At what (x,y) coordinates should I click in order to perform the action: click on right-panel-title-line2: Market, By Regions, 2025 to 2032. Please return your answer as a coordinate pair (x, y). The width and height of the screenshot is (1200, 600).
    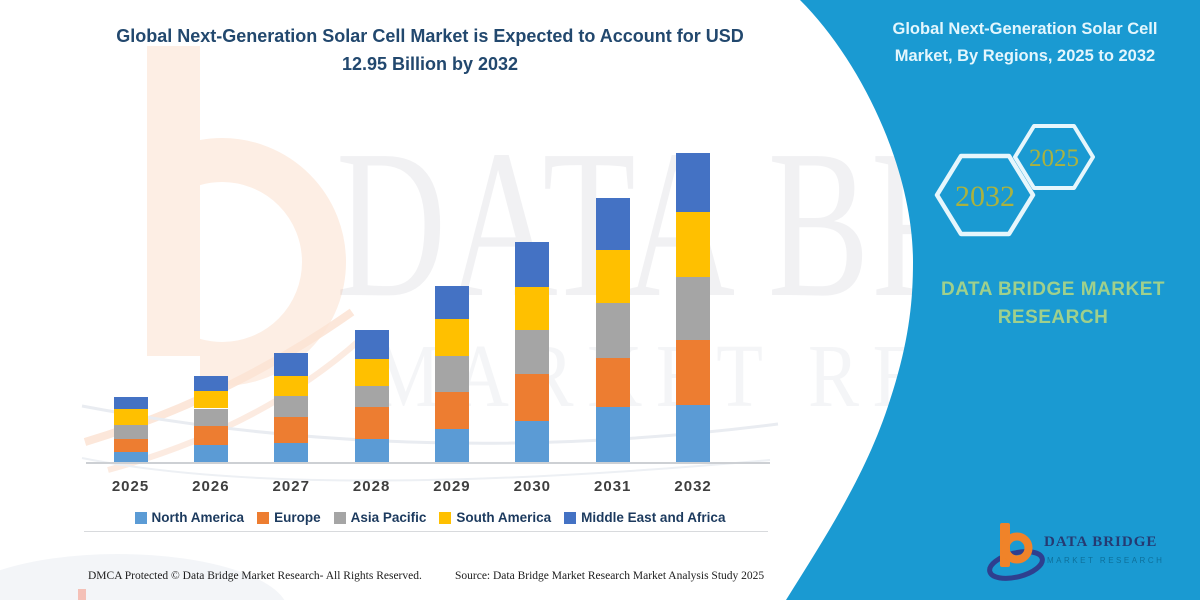
    Looking at the image, I should click on (1025, 56).